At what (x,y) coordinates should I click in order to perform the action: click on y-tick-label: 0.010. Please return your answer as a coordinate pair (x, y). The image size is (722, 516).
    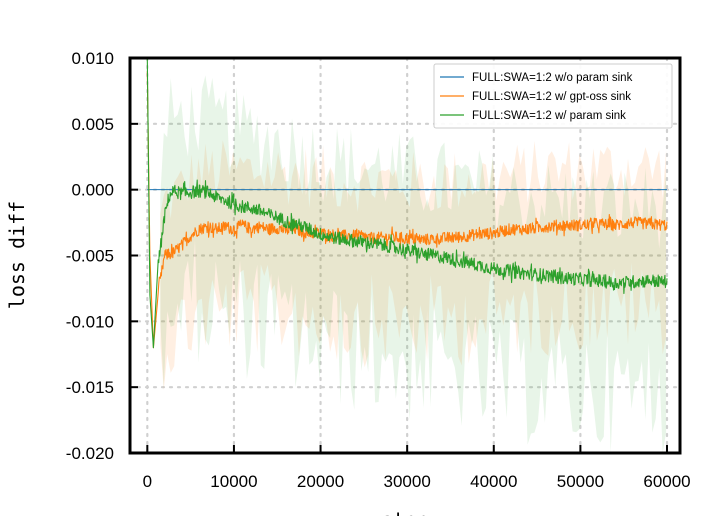
    Looking at the image, I should click on (92, 58).